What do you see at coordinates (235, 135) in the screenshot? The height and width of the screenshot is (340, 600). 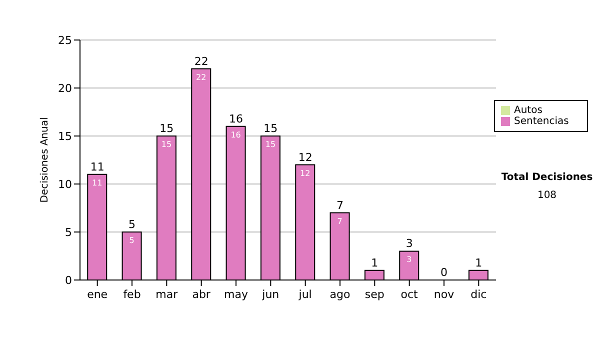 I see `data-label: 16` at bounding box center [235, 135].